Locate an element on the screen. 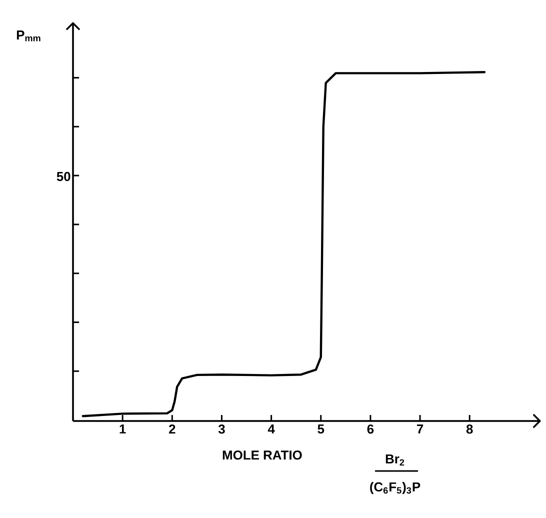 The height and width of the screenshot is (518, 546). x-tick-label: 8 is located at coordinates (469, 429).